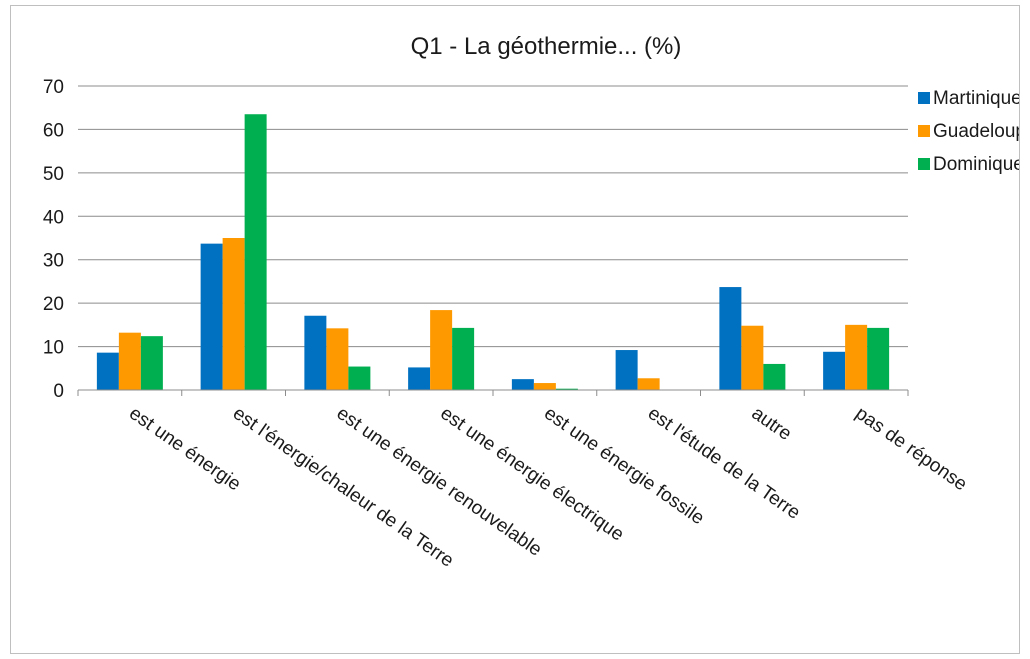 This screenshot has height=659, width=1030. Describe the element at coordinates (53, 130) in the screenshot. I see `y-tick-label: 60` at that location.